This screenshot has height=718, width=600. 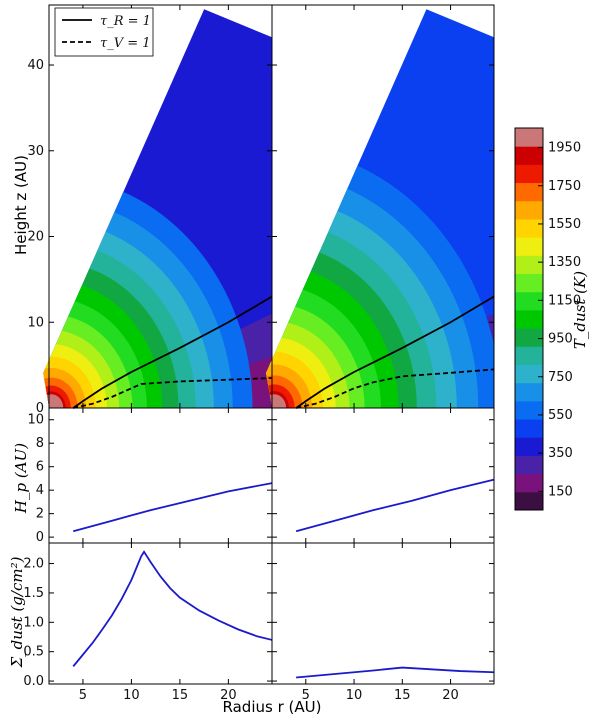 What do you see at coordinates (564, 148) in the screenshot?
I see `colorbar-tick-label: 1950` at bounding box center [564, 148].